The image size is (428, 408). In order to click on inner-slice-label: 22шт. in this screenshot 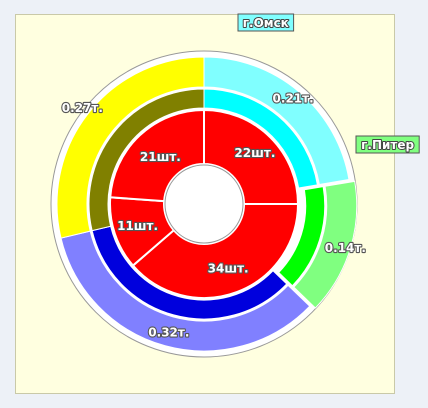, I will do `click(254, 153)`.